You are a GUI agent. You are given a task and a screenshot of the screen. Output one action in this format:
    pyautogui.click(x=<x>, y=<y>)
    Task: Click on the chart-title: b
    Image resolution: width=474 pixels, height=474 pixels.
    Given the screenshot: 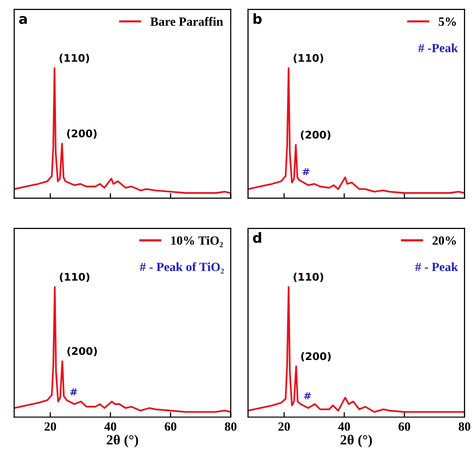 What is the action you would take?
    pyautogui.click(x=258, y=18)
    